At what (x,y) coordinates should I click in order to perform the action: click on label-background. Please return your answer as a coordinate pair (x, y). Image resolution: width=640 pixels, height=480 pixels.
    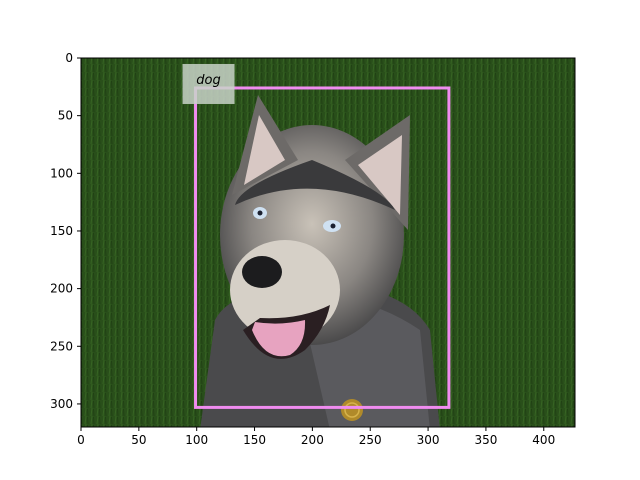
    Looking at the image, I should click on (208, 83).